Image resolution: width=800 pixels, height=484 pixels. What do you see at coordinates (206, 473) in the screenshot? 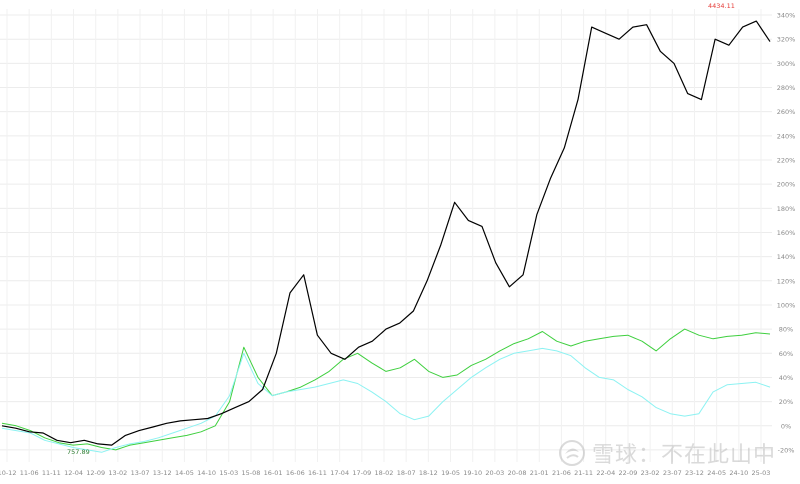
I see `x-tick-label: 14-10` at bounding box center [206, 473].